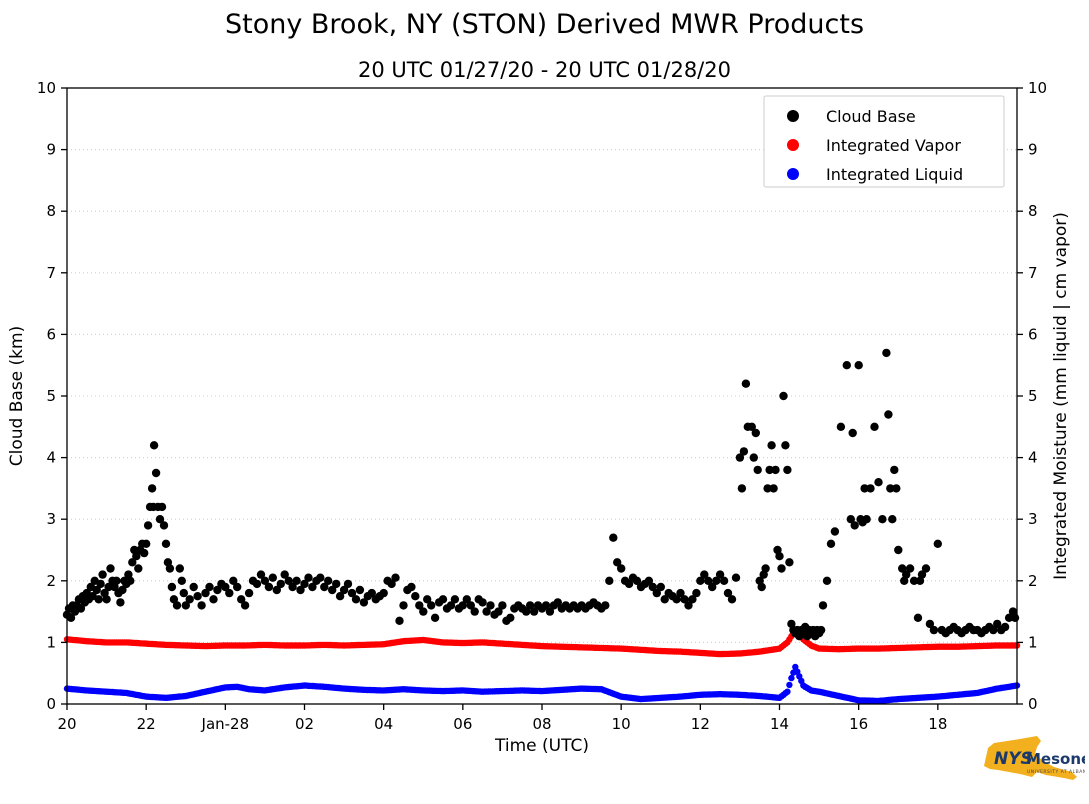 Image resolution: width=1089 pixels, height=804 pixels. What do you see at coordinates (894, 174) in the screenshot?
I see `legend-label-integrated-liquid: Integrated Liquid` at bounding box center [894, 174].